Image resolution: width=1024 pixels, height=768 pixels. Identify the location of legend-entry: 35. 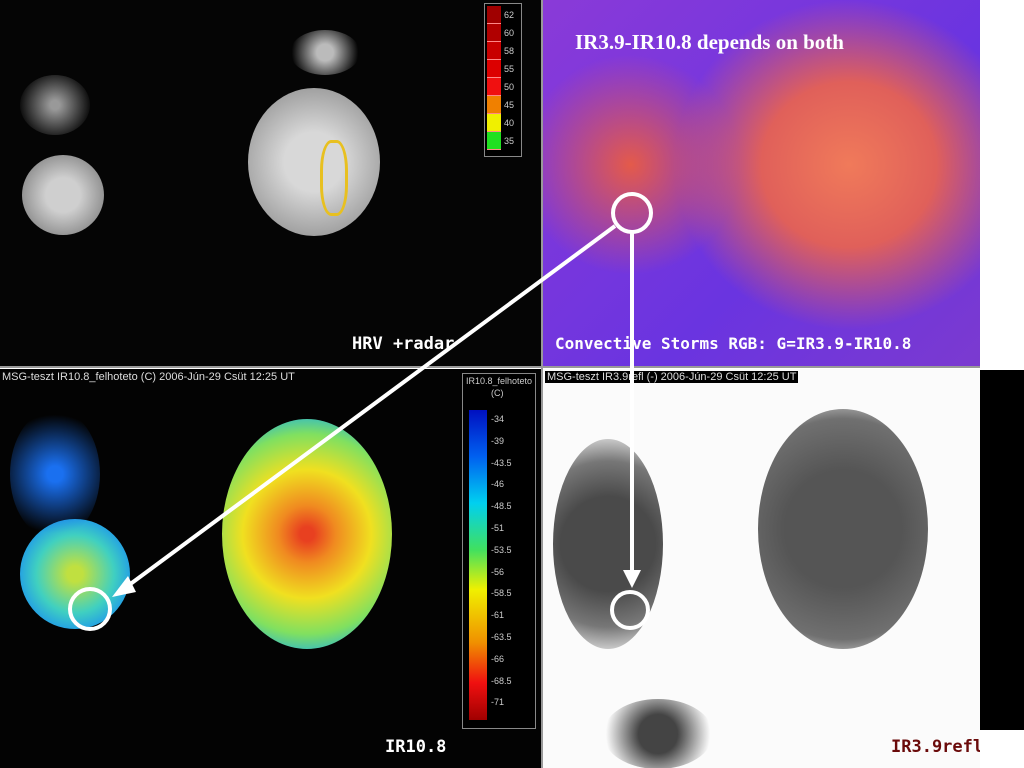
(503, 141).